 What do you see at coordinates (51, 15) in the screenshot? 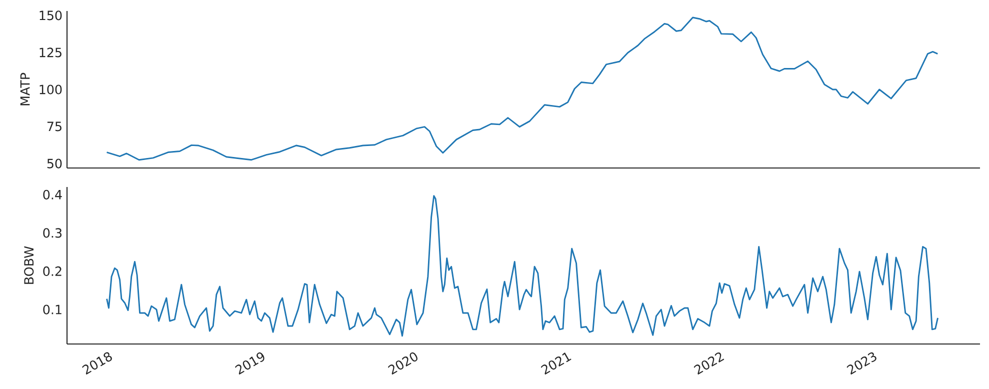
I see `y-tick-label: 150` at bounding box center [51, 15].